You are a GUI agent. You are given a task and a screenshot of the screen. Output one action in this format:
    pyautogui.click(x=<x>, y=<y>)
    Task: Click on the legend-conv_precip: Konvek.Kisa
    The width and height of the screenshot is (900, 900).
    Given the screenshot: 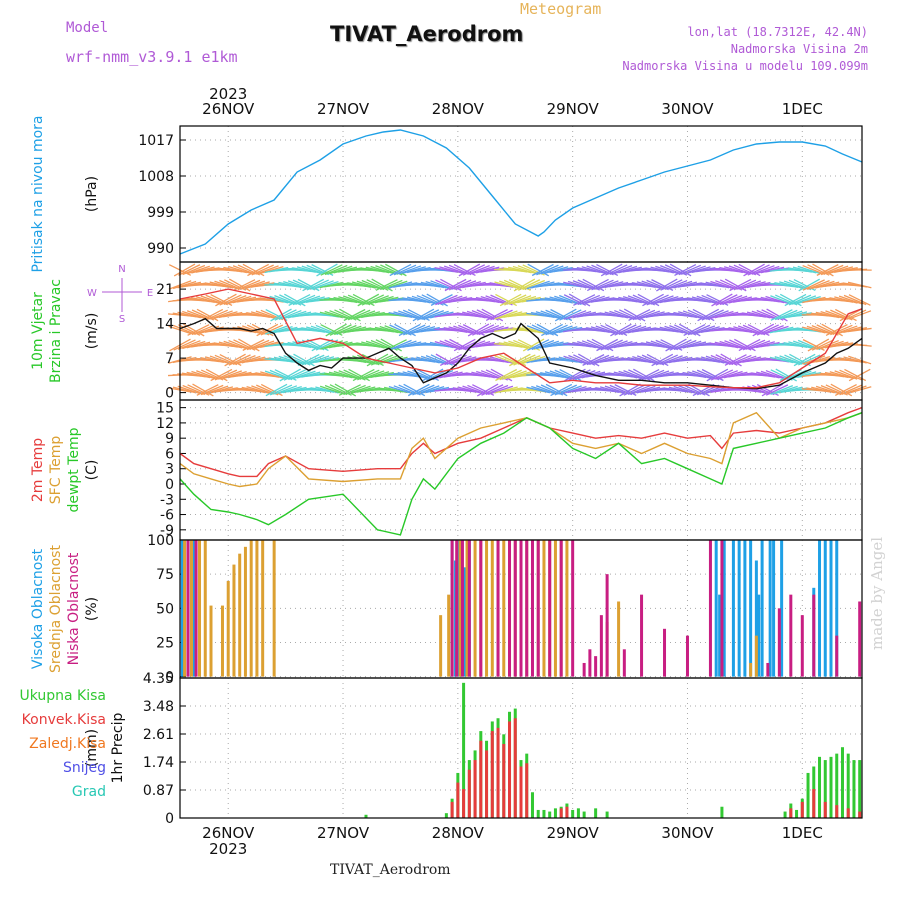 What is the action you would take?
    pyautogui.click(x=64, y=720)
    